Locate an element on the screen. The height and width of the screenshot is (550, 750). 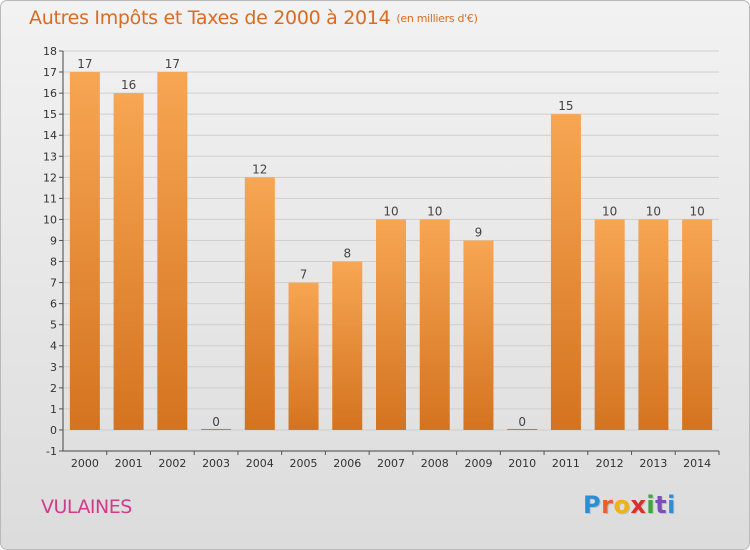
y-tick-label: 8 is located at coordinates (53, 262).